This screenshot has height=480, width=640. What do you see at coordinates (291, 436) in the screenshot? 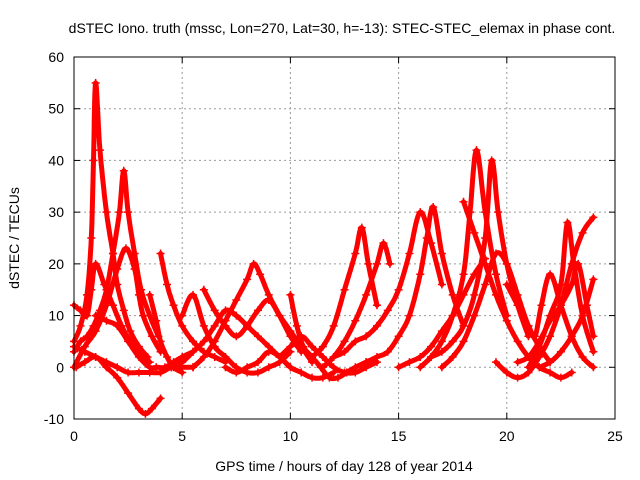
I see `x-tick-label: 10` at bounding box center [291, 436].